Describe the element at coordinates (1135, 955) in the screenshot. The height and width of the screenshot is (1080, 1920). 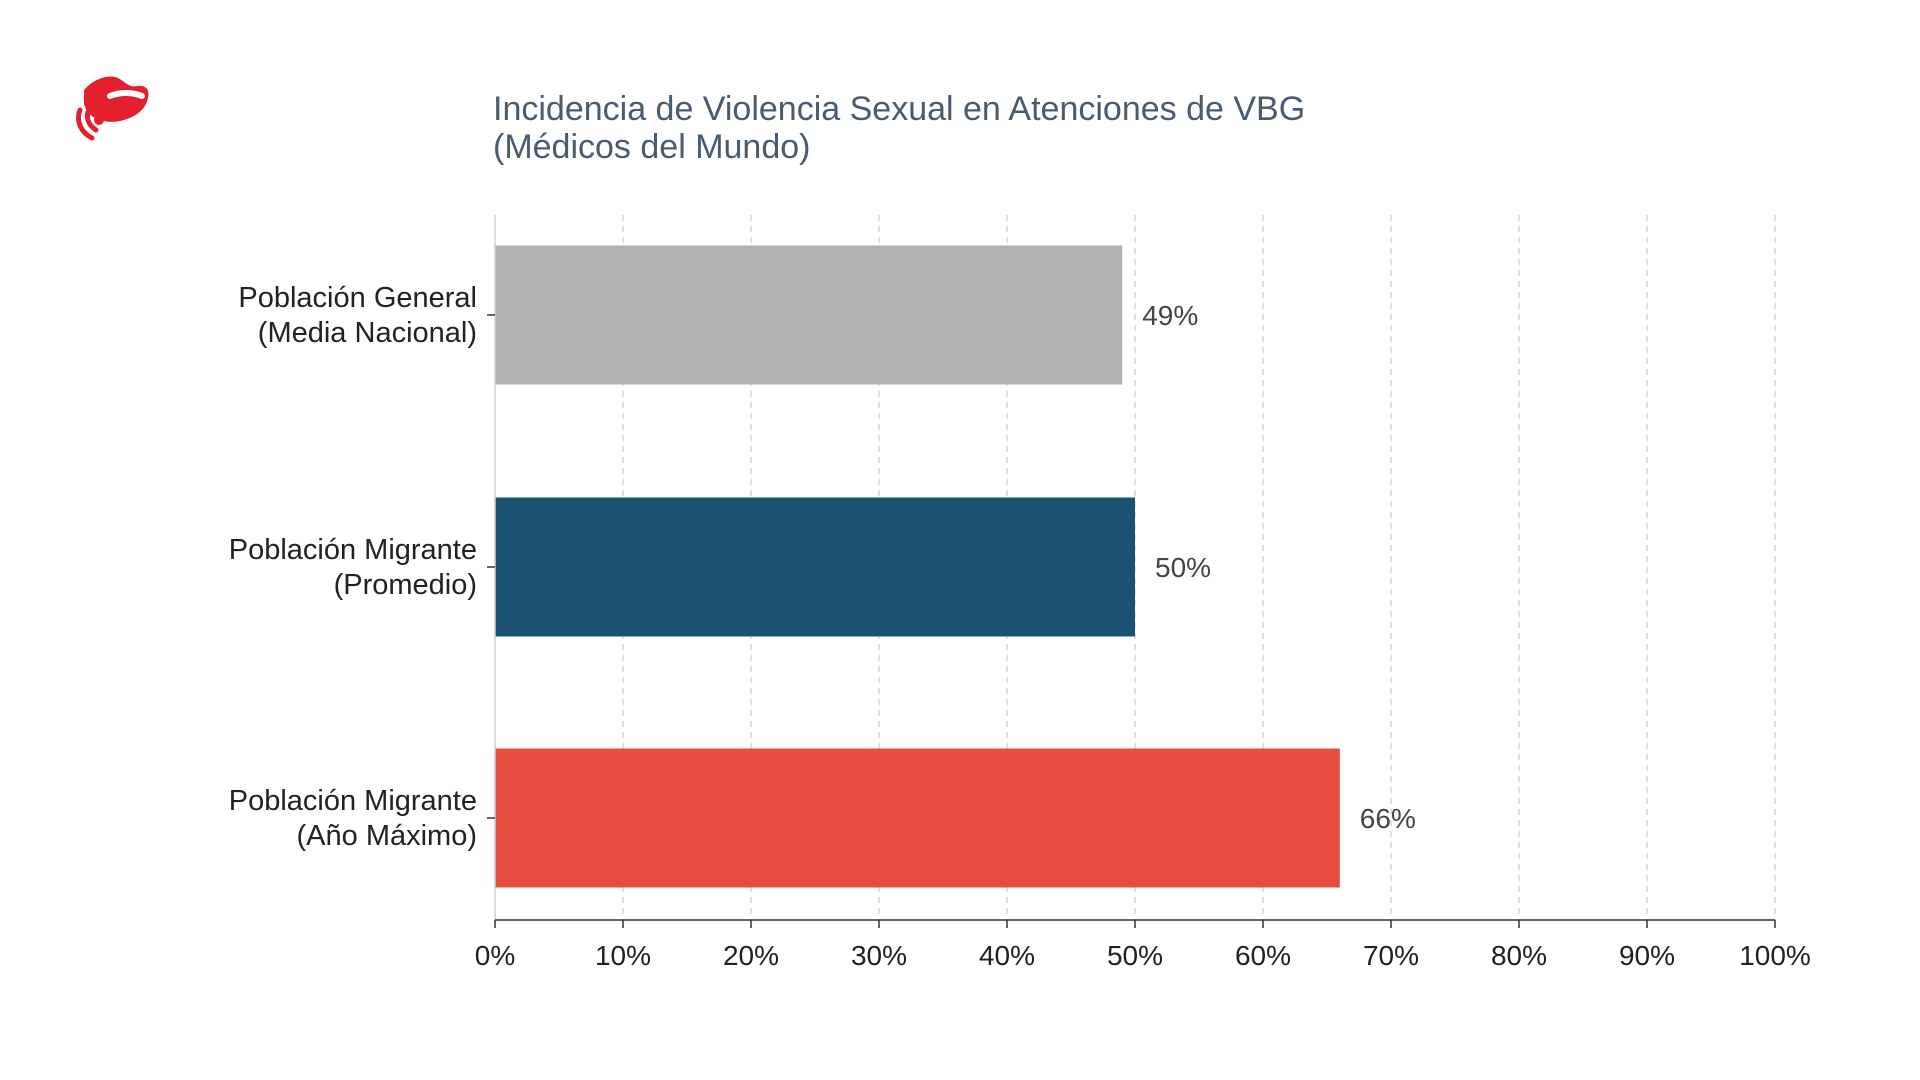
I see `x-tick-label: 50%` at that location.